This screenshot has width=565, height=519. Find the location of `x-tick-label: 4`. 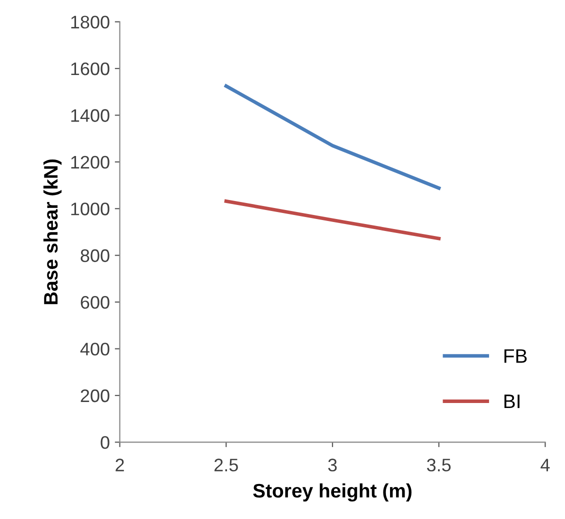

x-tick-label: 4 is located at coordinates (545, 465).